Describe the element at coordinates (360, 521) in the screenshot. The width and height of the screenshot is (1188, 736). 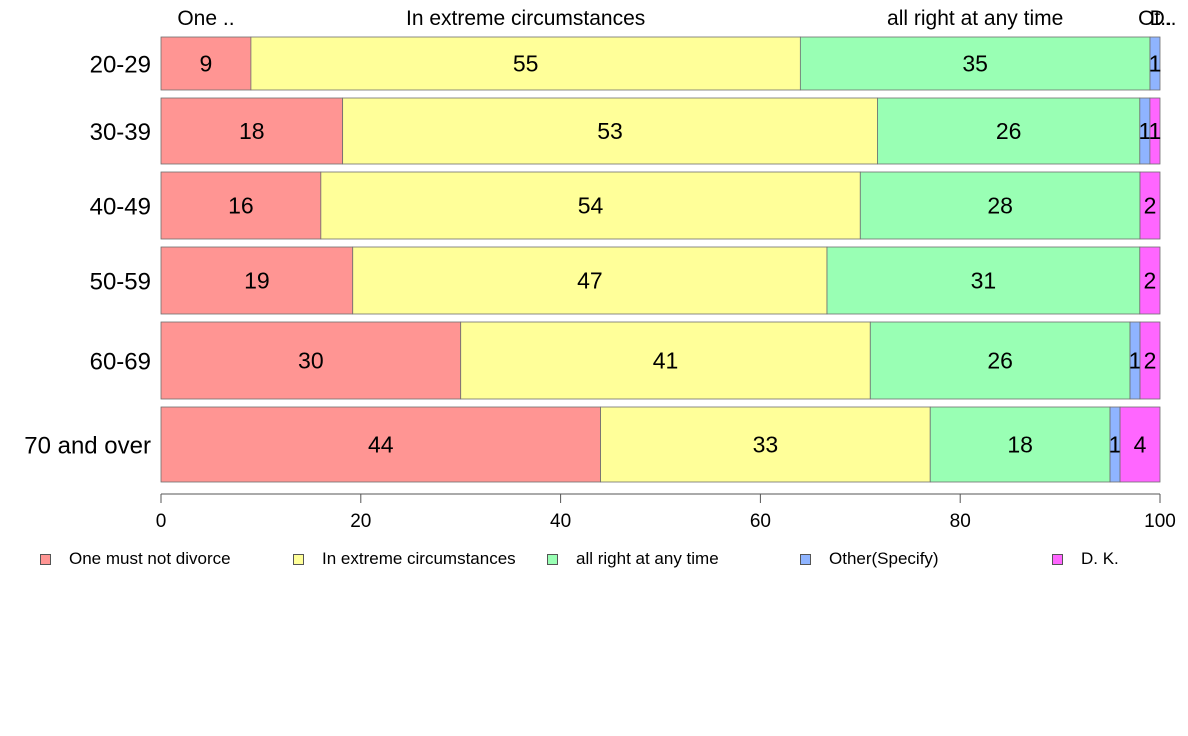
I see `x-tick-label: 20` at that location.